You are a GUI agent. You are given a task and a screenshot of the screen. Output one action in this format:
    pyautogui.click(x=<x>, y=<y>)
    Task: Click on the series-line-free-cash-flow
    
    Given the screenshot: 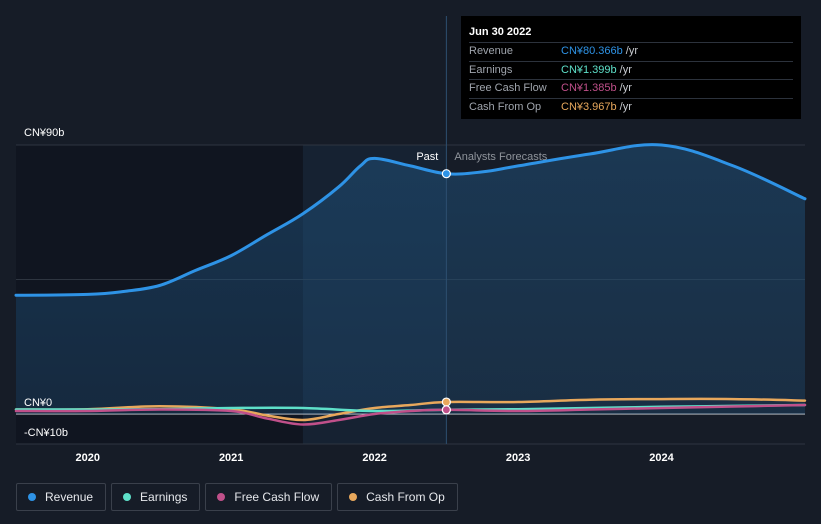 What is the action you would take?
    pyautogui.click(x=410, y=414)
    